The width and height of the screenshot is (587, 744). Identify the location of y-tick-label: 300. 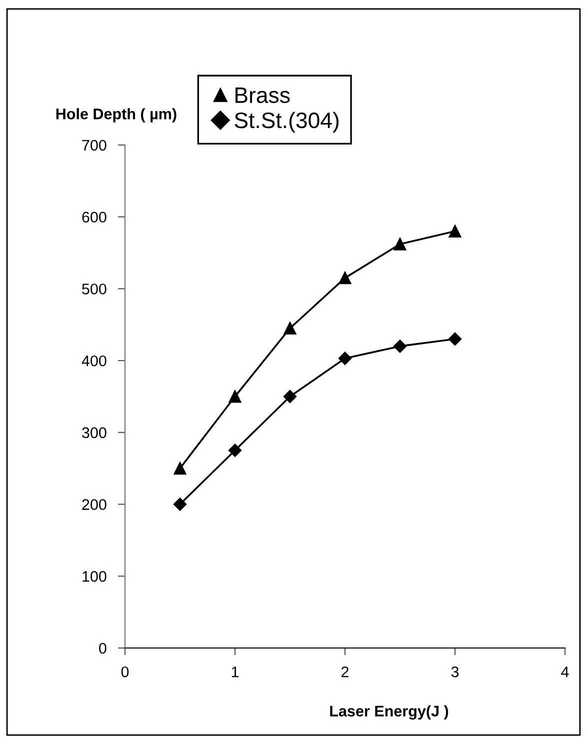
(94, 432).